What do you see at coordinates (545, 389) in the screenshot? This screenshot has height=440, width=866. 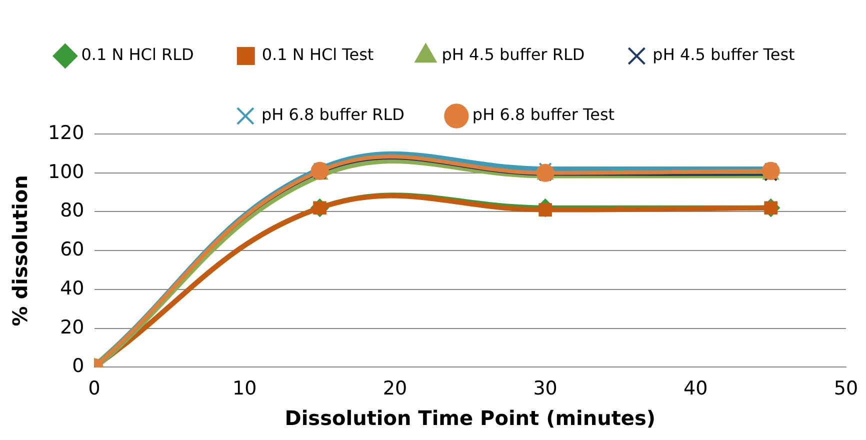 I see `x-tick-label: 30` at bounding box center [545, 389].